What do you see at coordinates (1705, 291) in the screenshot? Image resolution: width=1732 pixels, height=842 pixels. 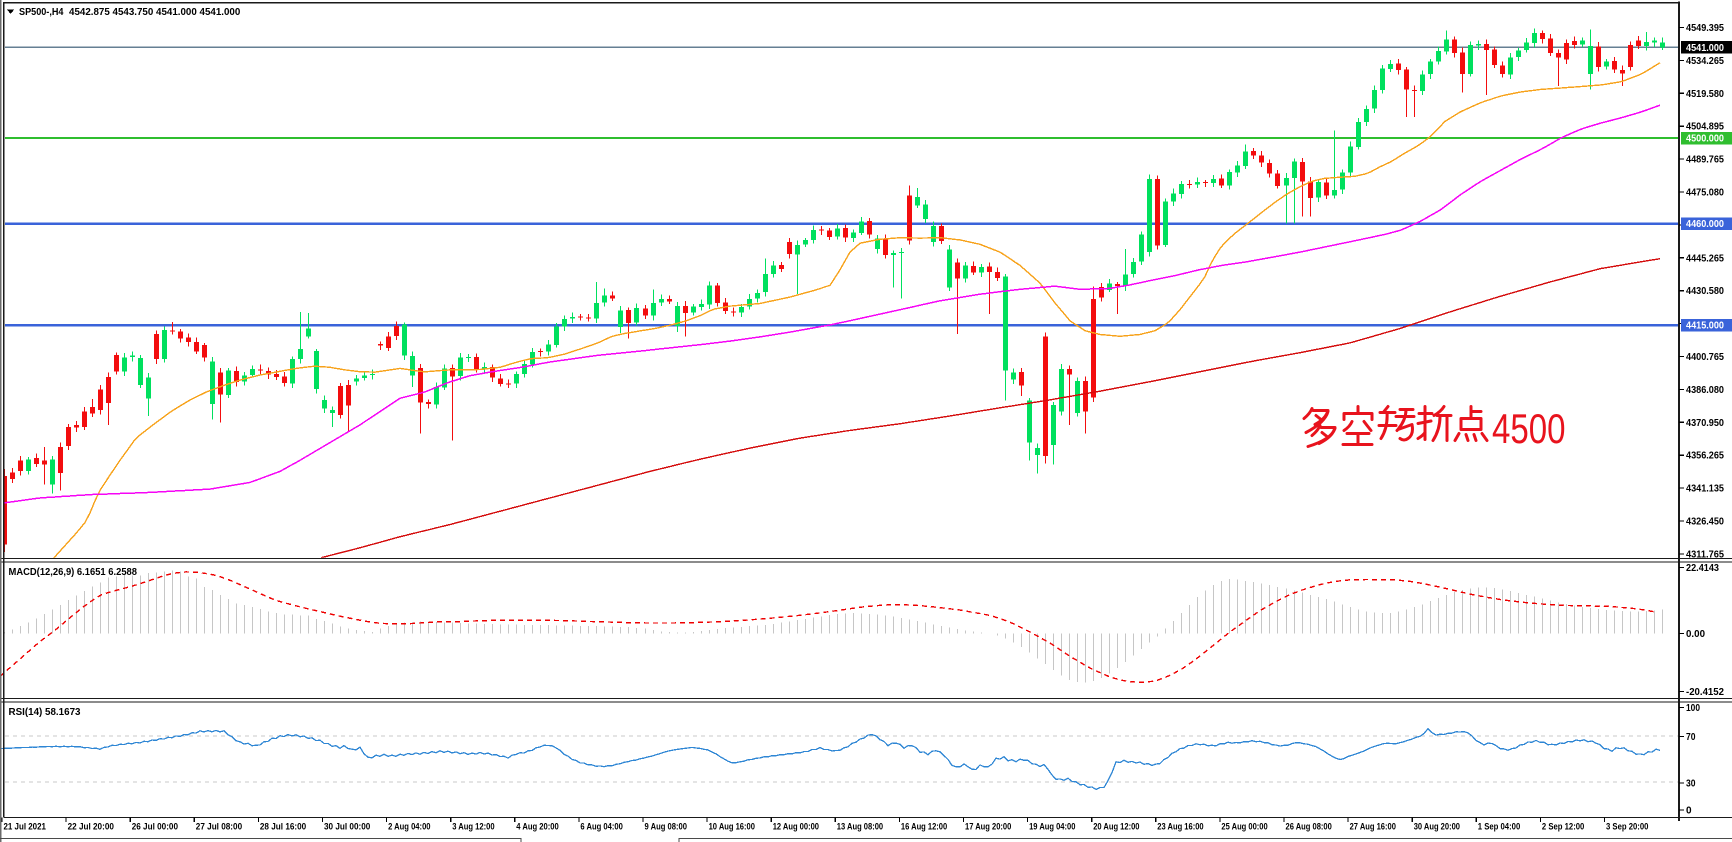 I see `svg-text: 4430.580` at bounding box center [1705, 291].